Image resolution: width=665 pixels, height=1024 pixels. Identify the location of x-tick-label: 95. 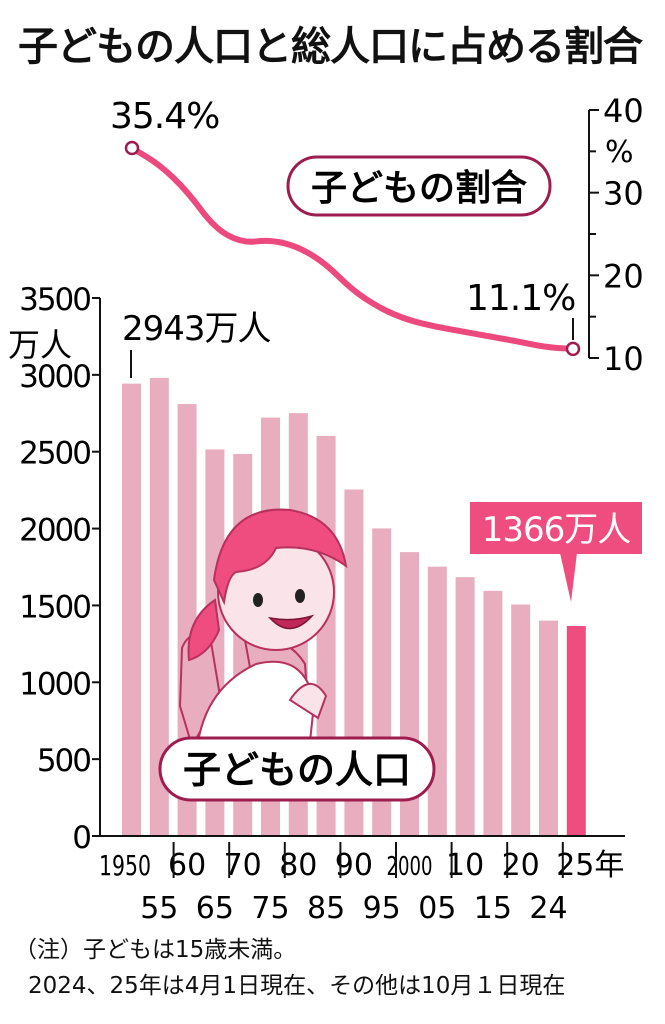
(382, 908).